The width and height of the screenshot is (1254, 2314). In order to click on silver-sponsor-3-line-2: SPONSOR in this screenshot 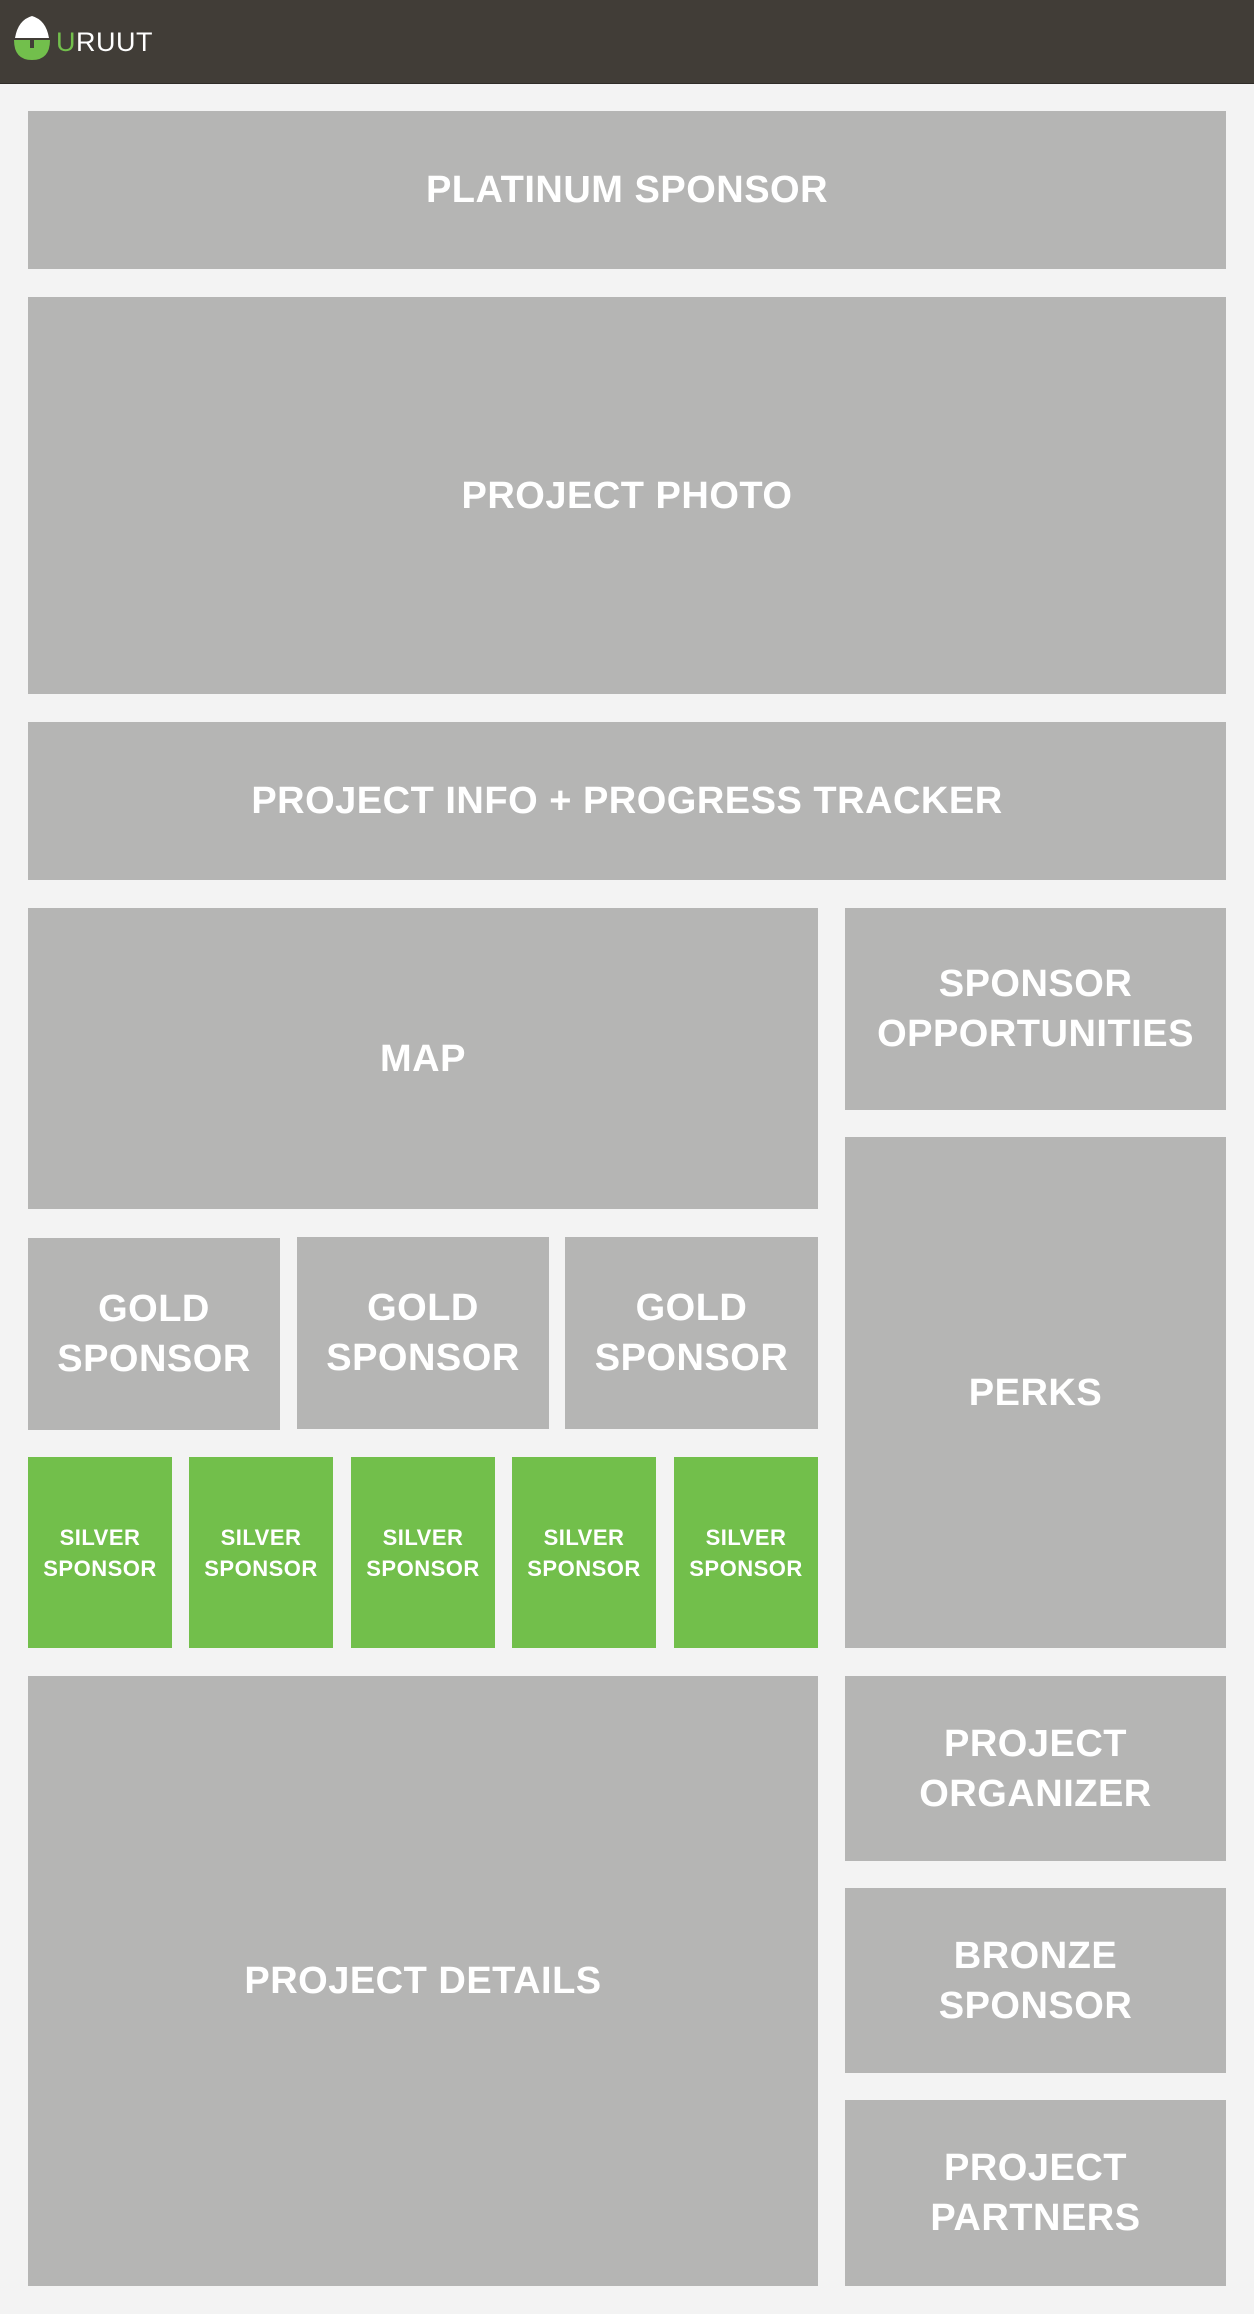, I will do `click(423, 1568)`.